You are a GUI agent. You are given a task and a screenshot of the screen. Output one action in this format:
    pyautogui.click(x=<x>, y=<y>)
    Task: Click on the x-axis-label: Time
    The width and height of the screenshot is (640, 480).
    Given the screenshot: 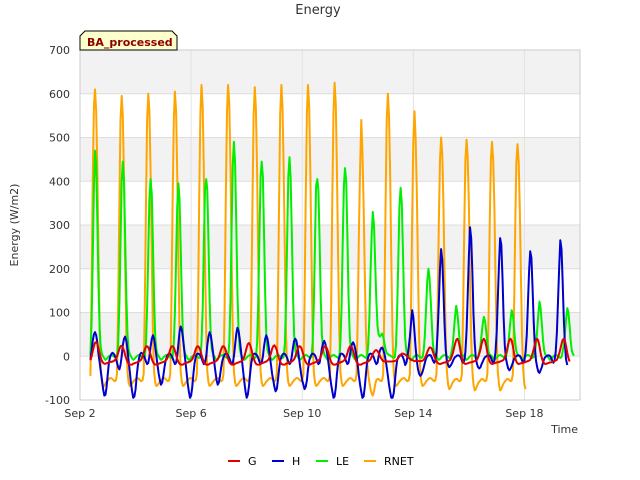 What is the action you would take?
    pyautogui.click(x=564, y=429)
    